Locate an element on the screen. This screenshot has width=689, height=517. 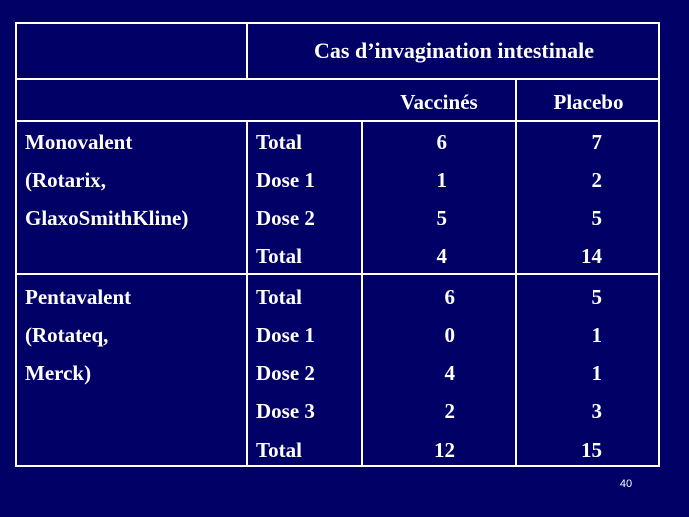
table-rule-col3 is located at coordinates (516, 273).